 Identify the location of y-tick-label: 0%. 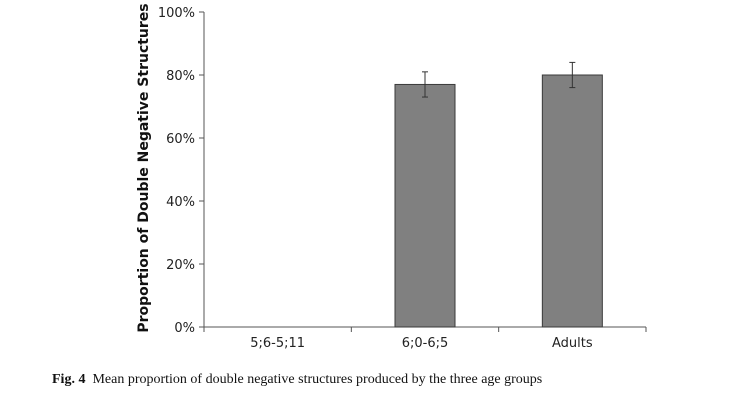
(184, 328).